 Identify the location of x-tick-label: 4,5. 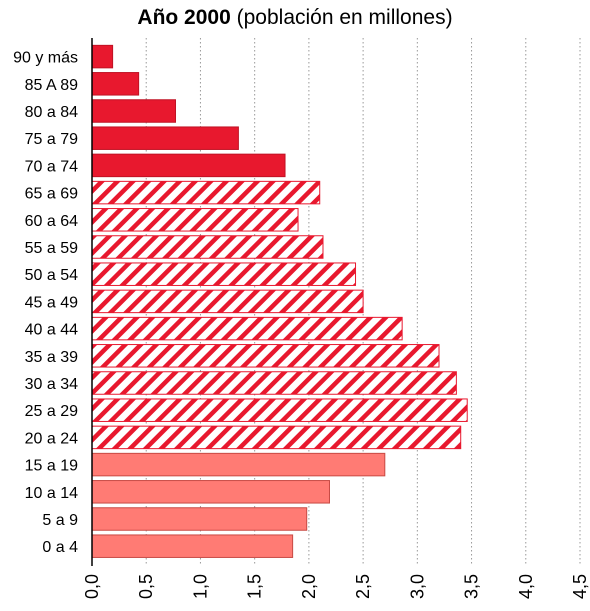
(580, 586).